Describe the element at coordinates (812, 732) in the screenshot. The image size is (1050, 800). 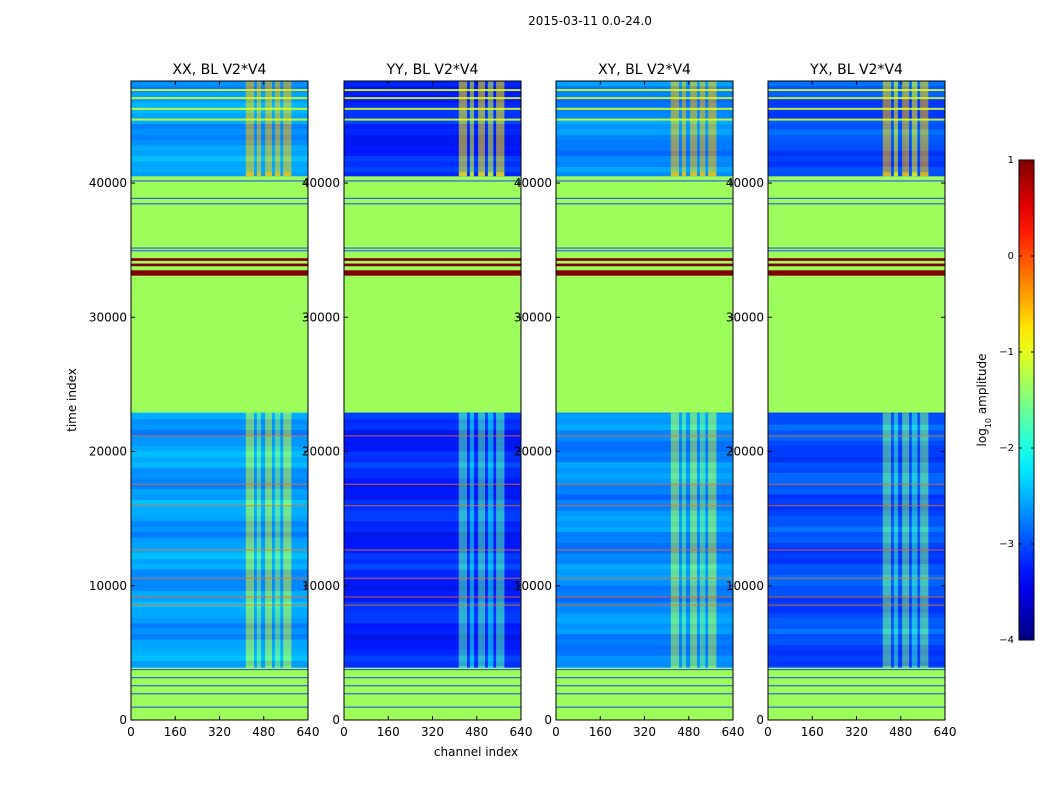
I see `x-tick-label: 160` at that location.